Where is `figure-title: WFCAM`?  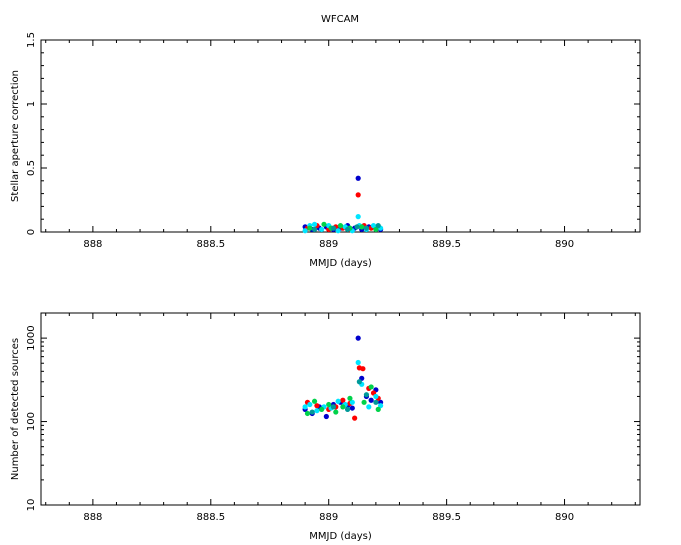 figure-title: WFCAM is located at coordinates (340, 19).